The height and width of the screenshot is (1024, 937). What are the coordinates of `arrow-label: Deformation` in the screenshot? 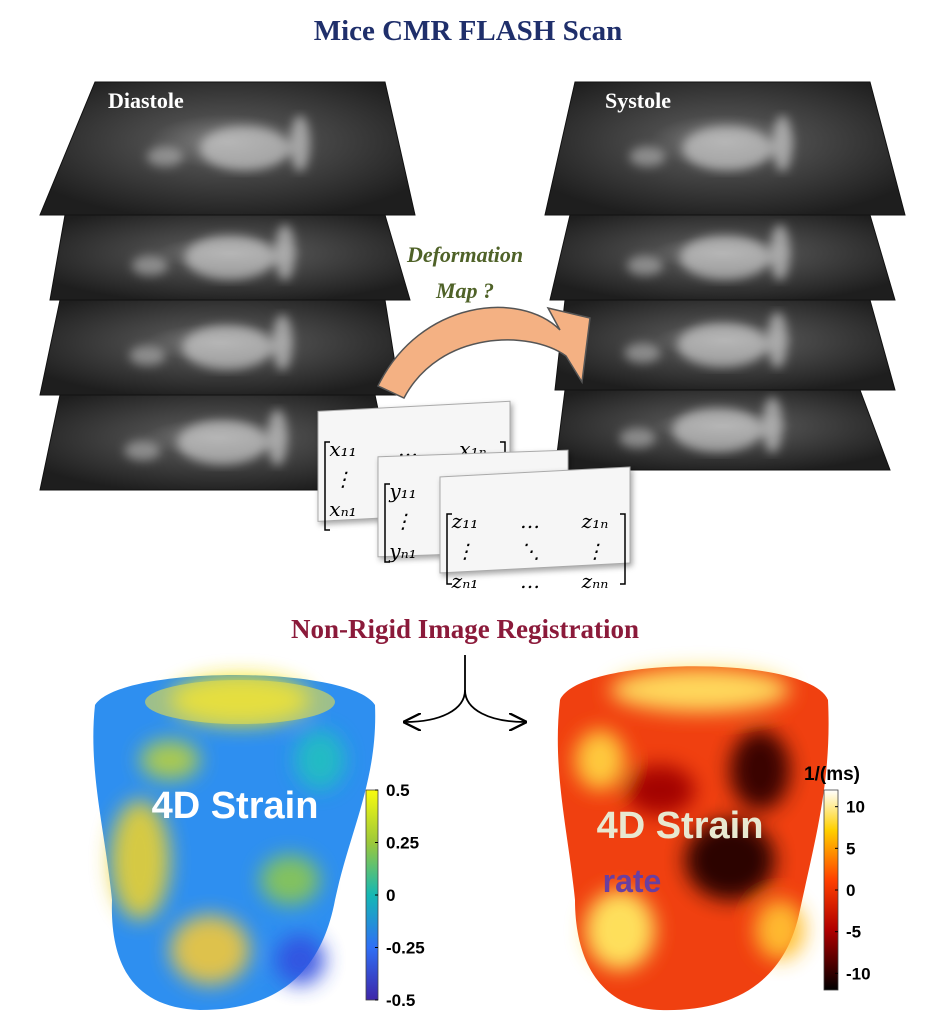 It's located at (464, 254).